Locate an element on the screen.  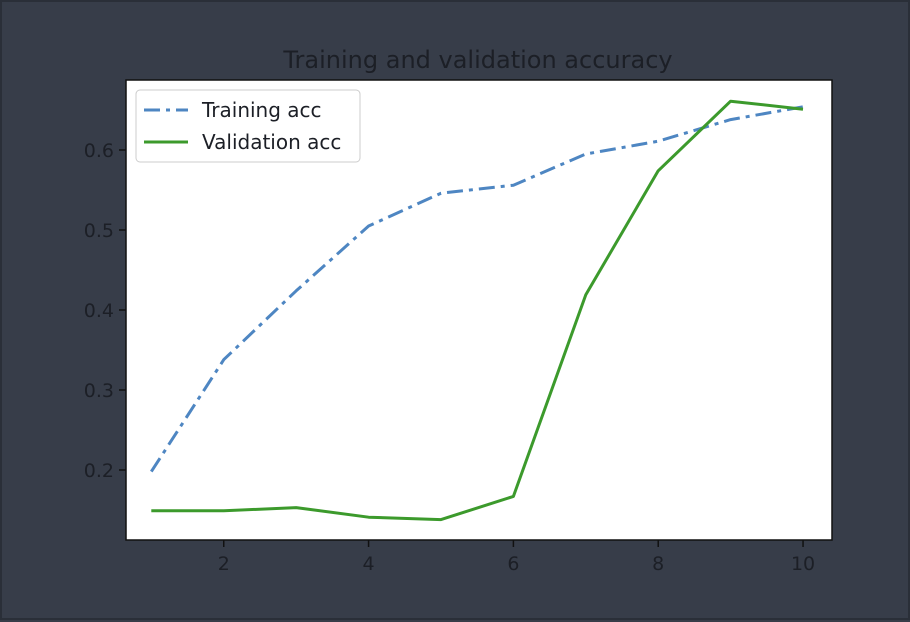
legend: Training acc Validation acc is located at coordinates (248, 126).